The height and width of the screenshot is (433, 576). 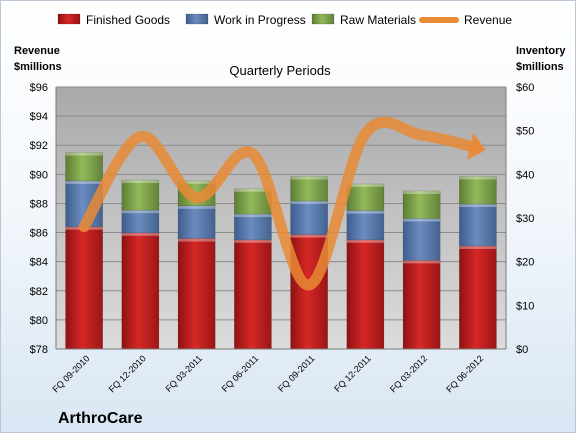 I want to click on left-tick-label: $90, so click(x=39, y=175).